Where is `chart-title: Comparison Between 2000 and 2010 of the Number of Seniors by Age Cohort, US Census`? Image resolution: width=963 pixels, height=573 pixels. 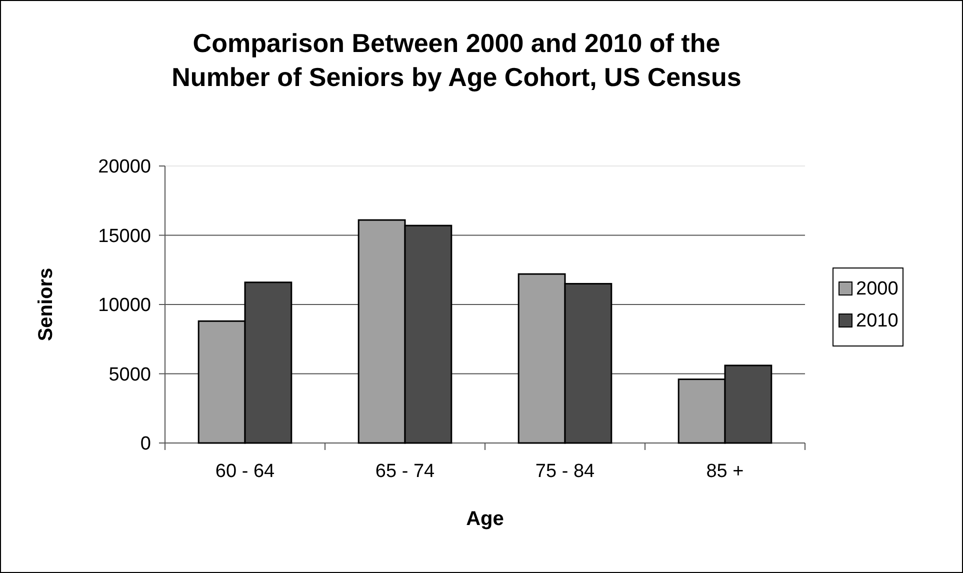 chart-title: Comparison Between 2000 and 2010 of the Number of Seniors by Age Cohort, US Census is located at coordinates (457, 60).